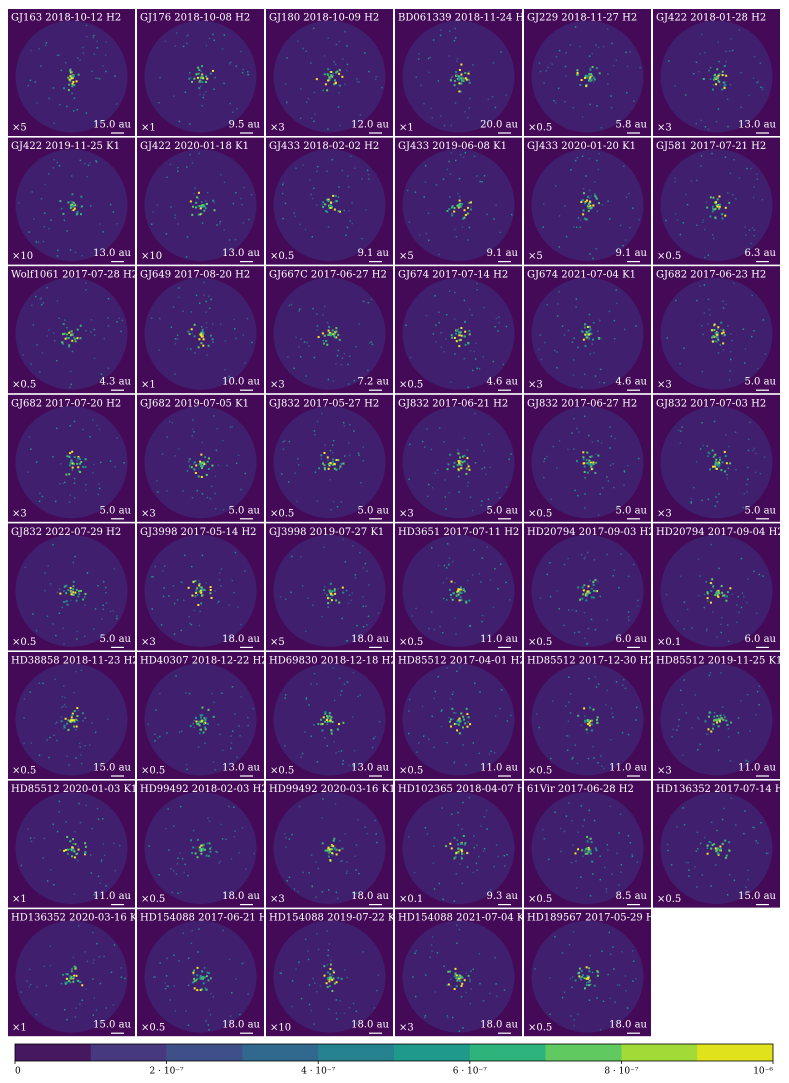 Image resolution: width=789 pixels, height=1083 pixels. Describe the element at coordinates (204, 661) in the screenshot. I see `panel-title: HD40307 2018-12-22 H2` at that location.